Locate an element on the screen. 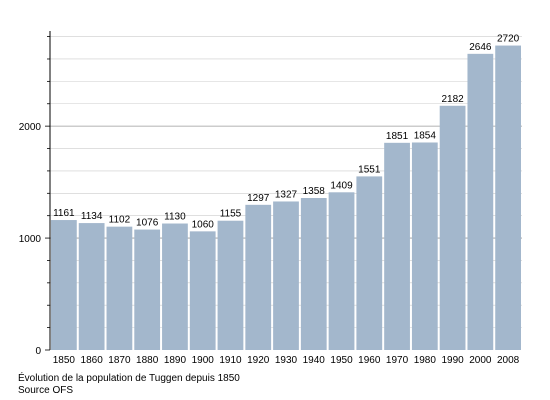  x-tick-label-1900: 1900 is located at coordinates (203, 360).